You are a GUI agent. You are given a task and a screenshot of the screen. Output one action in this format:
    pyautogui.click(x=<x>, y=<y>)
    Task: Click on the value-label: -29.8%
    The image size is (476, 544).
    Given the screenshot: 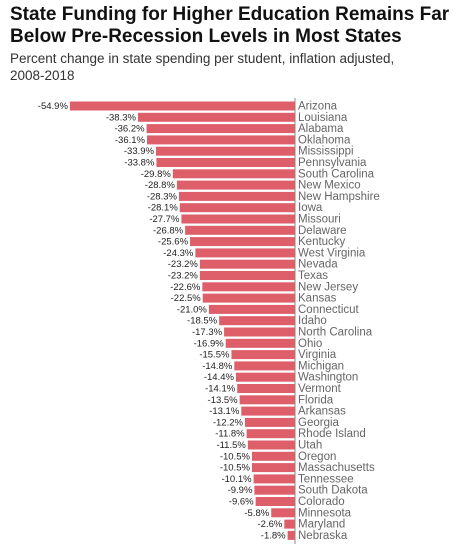 What is the action you would take?
    pyautogui.click(x=156, y=174)
    